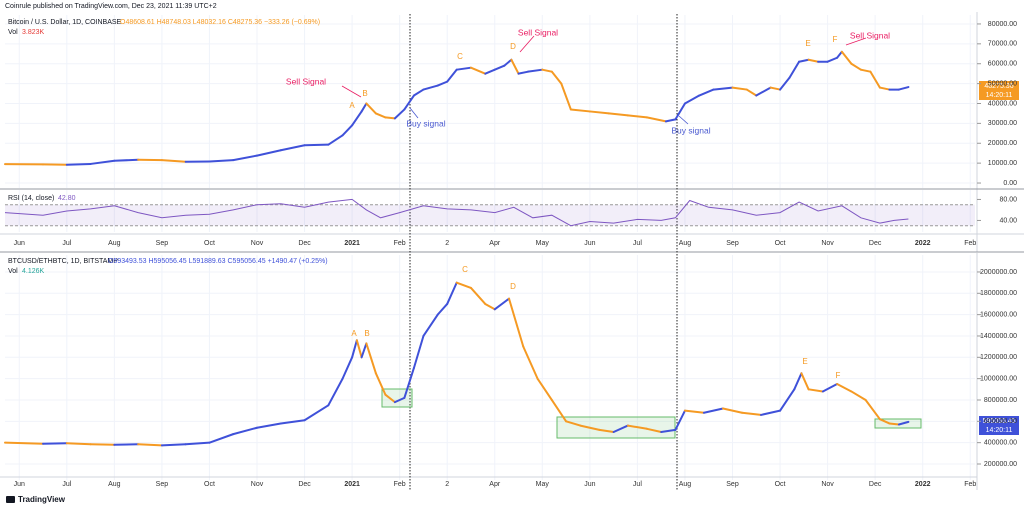 Image resolution: width=1024 pixels, height=510 pixels. Describe the element at coordinates (637, 484) in the screenshot. I see `x-tick-label: Jul` at that location.